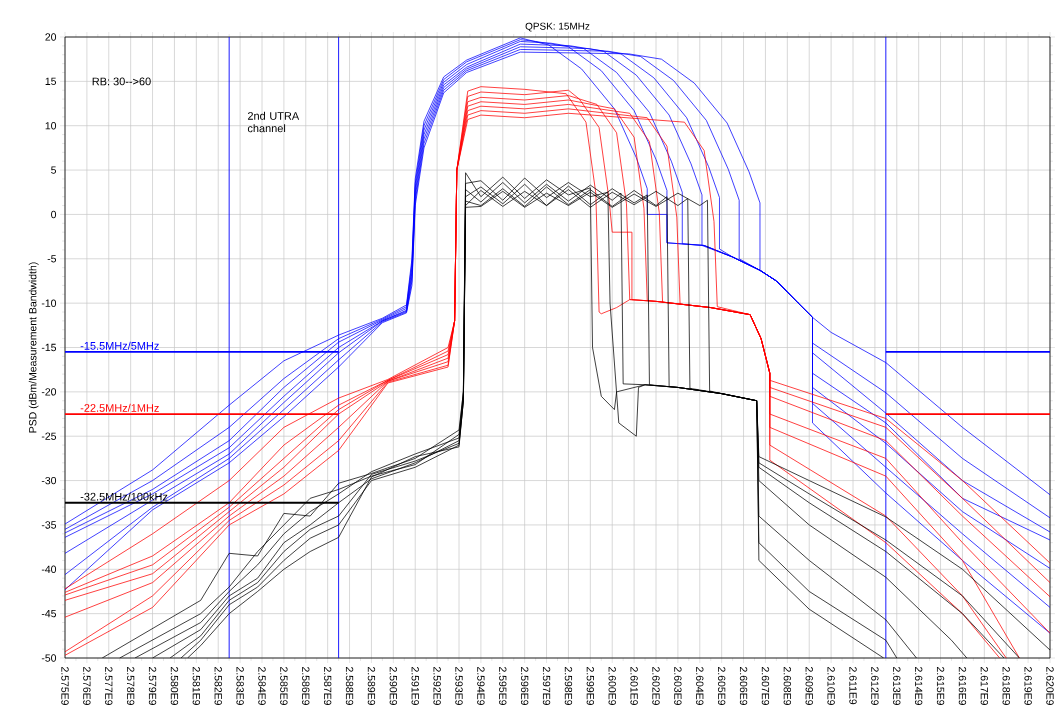 The height and width of the screenshot is (727, 1057). Describe the element at coordinates (49, 347) in the screenshot. I see `y-tick-label: -15` at that location.